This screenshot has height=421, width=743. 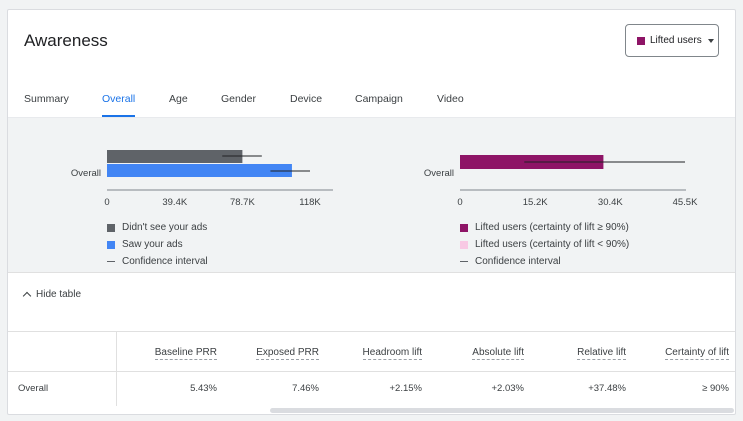 What do you see at coordinates (610, 202) in the screenshot?
I see `x-tick-label: 30.4K` at bounding box center [610, 202].